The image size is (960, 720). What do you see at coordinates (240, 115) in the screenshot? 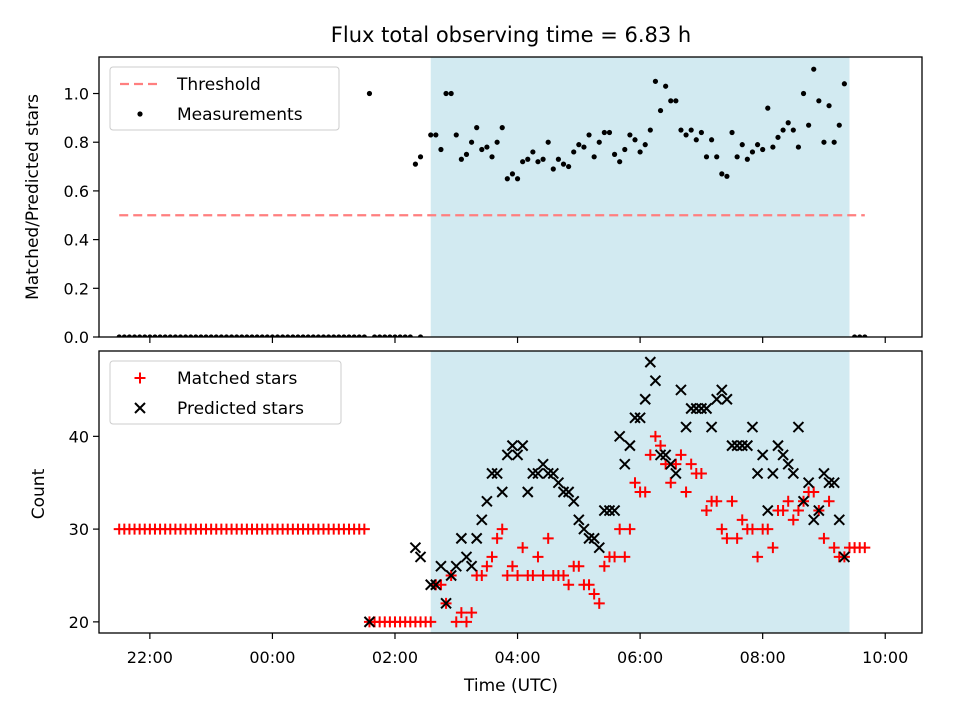
I see `legend-label: Measurements` at bounding box center [240, 115].